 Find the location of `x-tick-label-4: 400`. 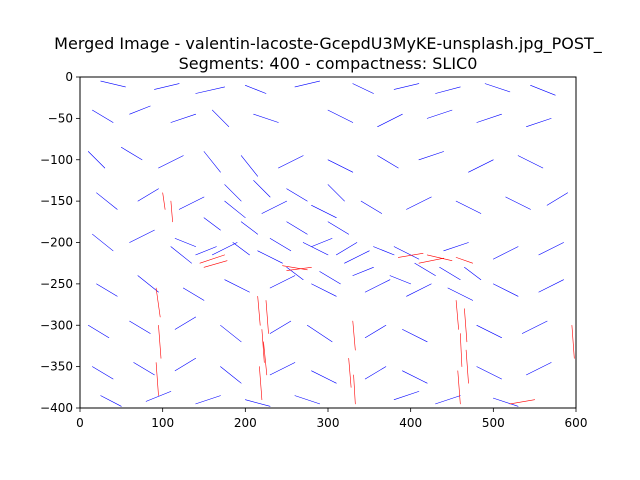

x-tick-label-4: 400 is located at coordinates (410, 423).